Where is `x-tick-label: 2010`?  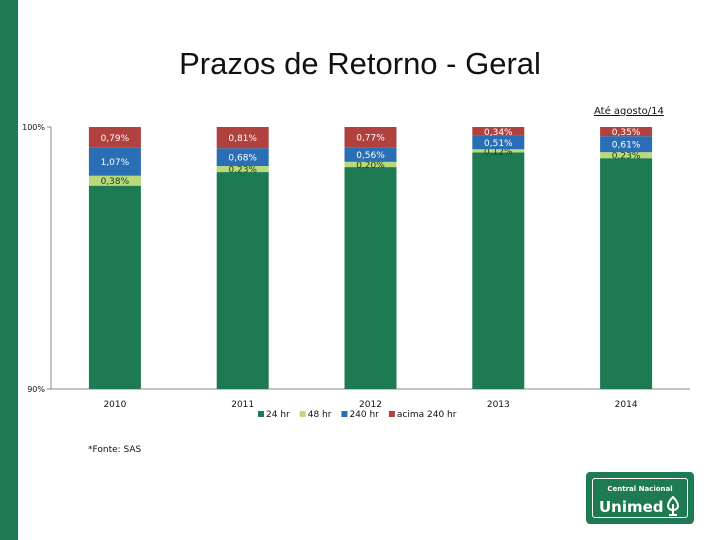 x-tick-label: 2010 is located at coordinates (114, 405).